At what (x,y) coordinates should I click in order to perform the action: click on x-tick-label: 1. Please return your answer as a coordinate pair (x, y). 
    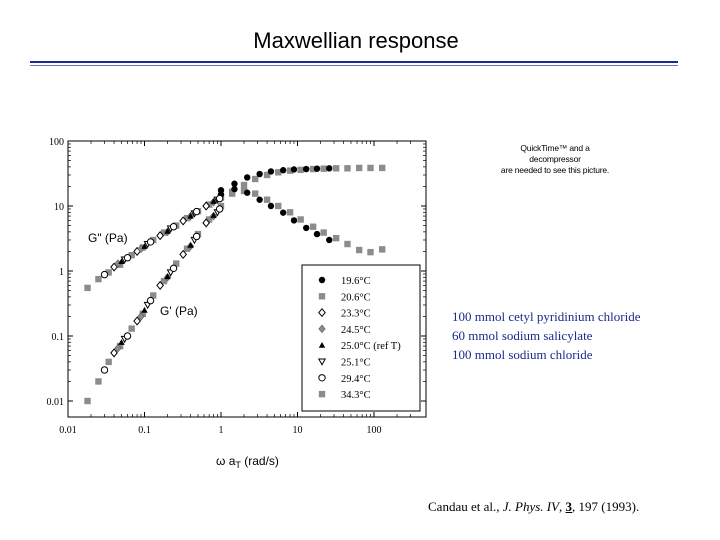
    Looking at the image, I should click on (221, 430).